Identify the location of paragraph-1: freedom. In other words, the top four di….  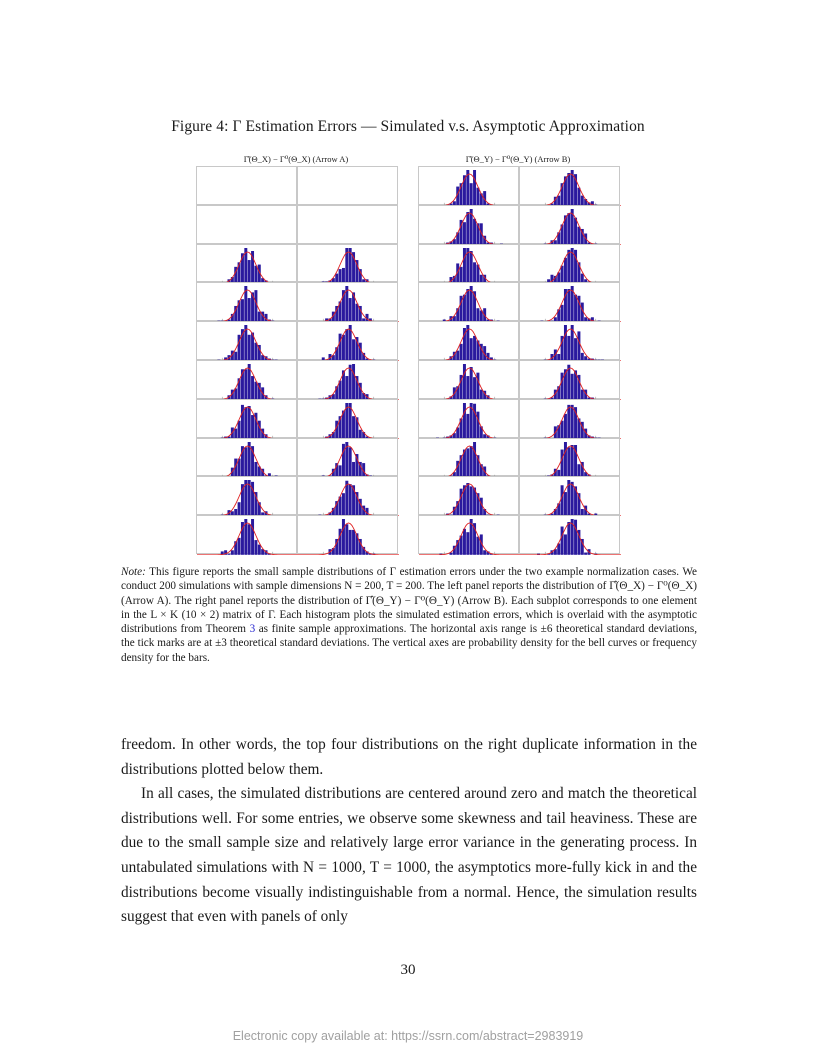
(409, 757).